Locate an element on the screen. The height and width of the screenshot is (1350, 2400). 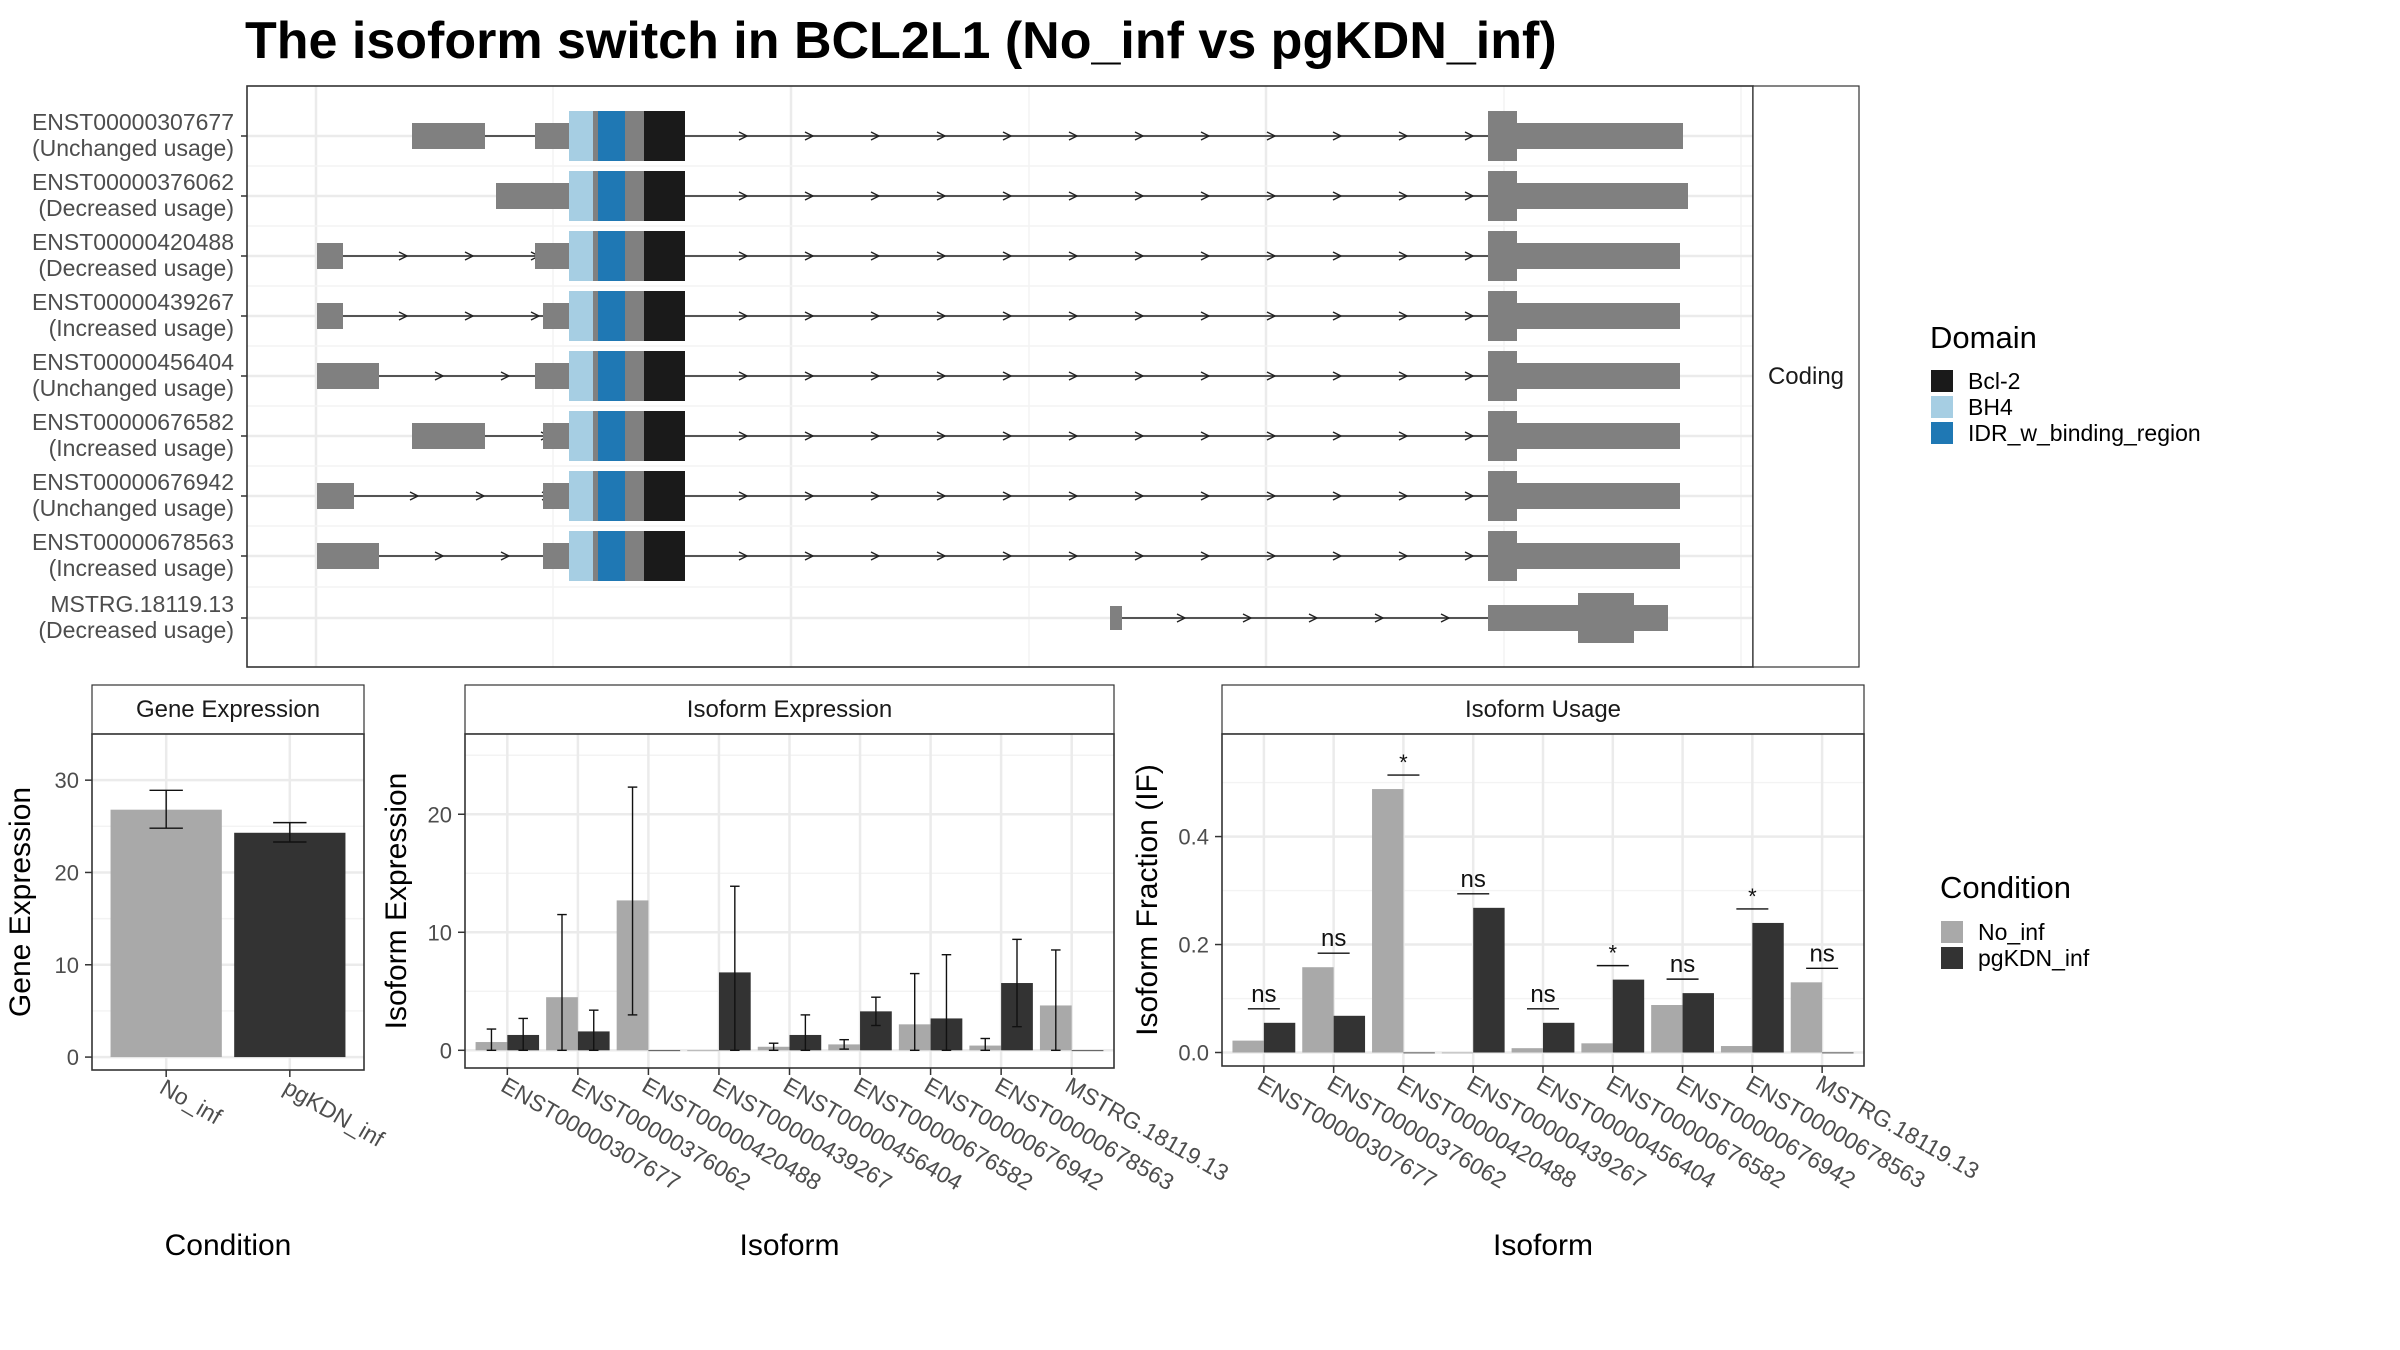
panel-strip-title: Isoform Expression is located at coordinates (789, 709).